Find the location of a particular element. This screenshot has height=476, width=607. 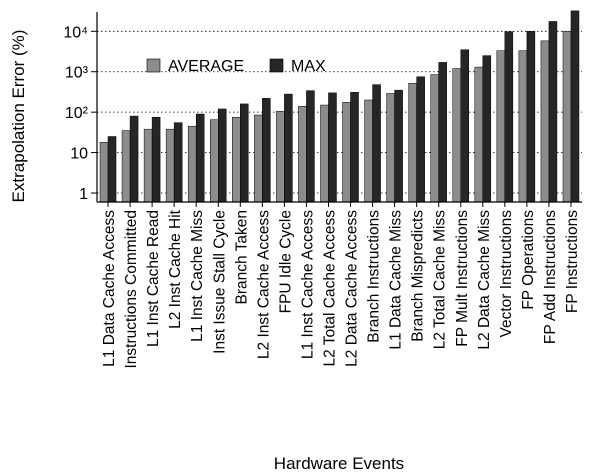

legend-label-max: MAX is located at coordinates (308, 66).